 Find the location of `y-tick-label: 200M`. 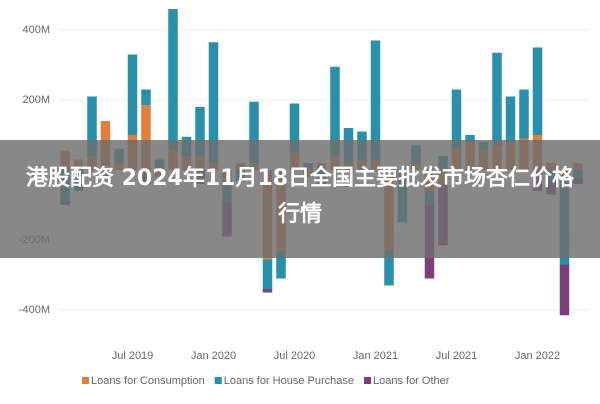

y-tick-label: 200M is located at coordinates (36, 100).